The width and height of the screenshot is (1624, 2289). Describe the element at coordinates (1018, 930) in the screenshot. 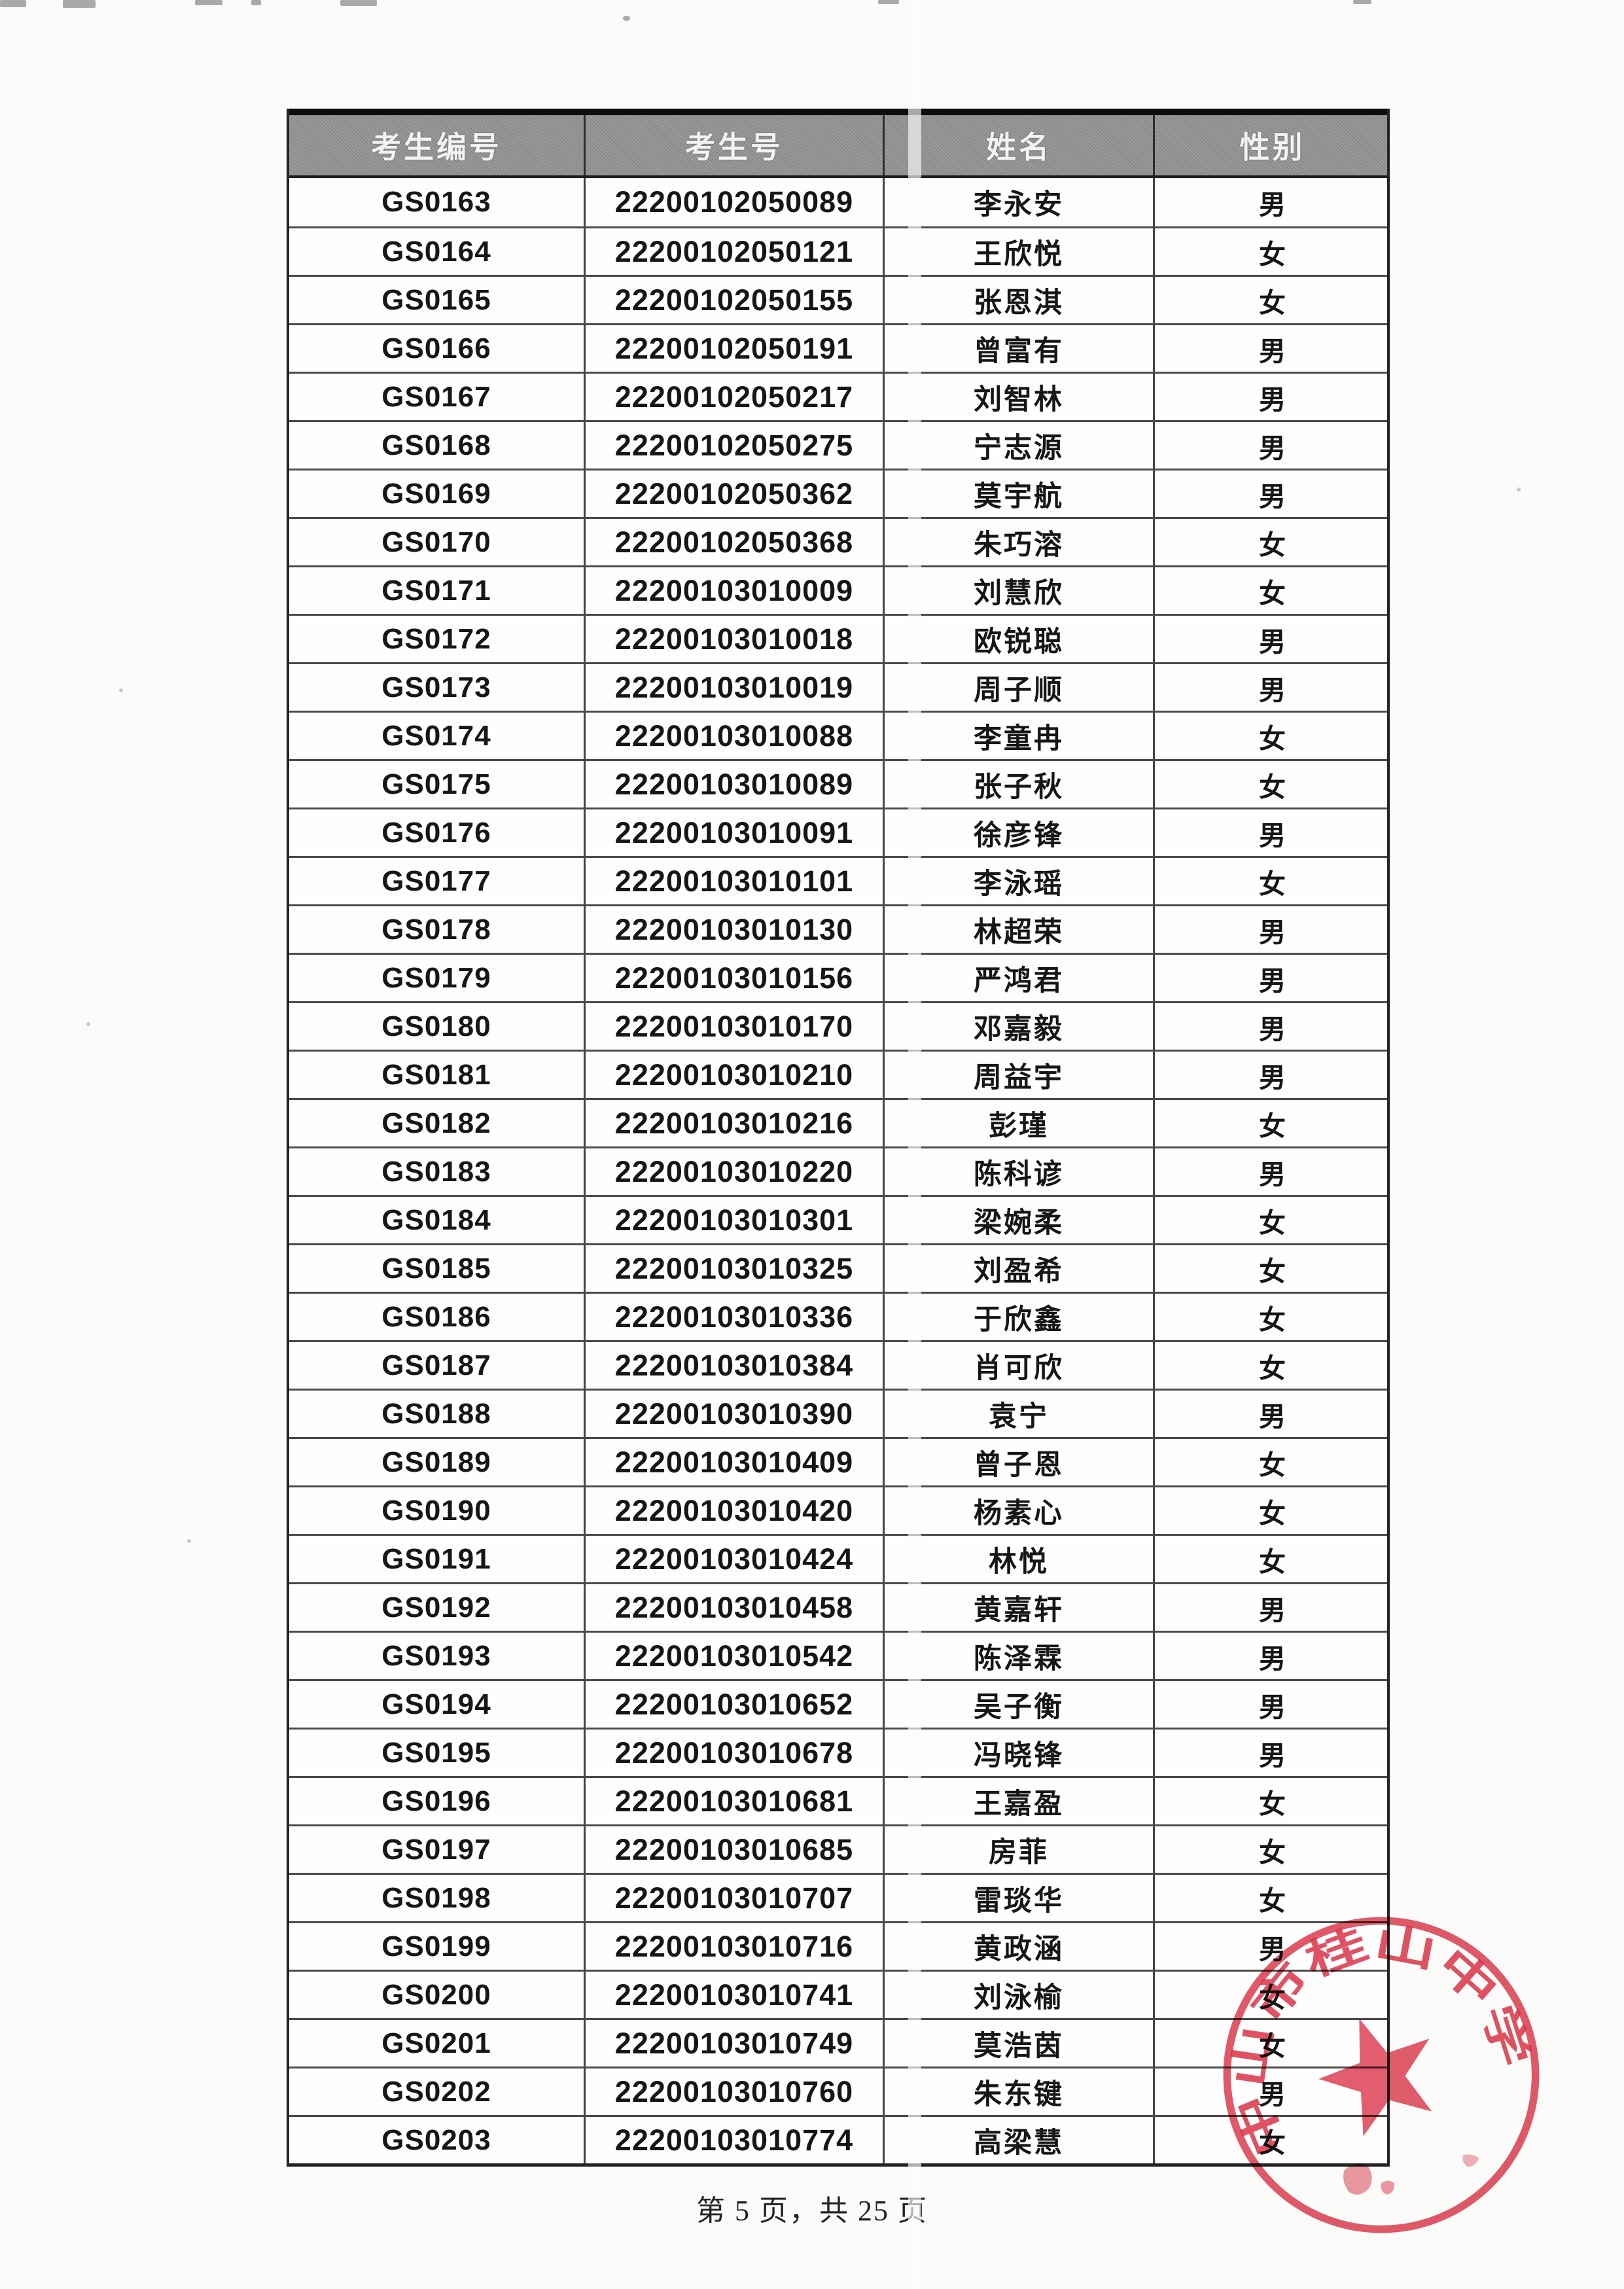

I see `name-cell: 林超荣` at that location.